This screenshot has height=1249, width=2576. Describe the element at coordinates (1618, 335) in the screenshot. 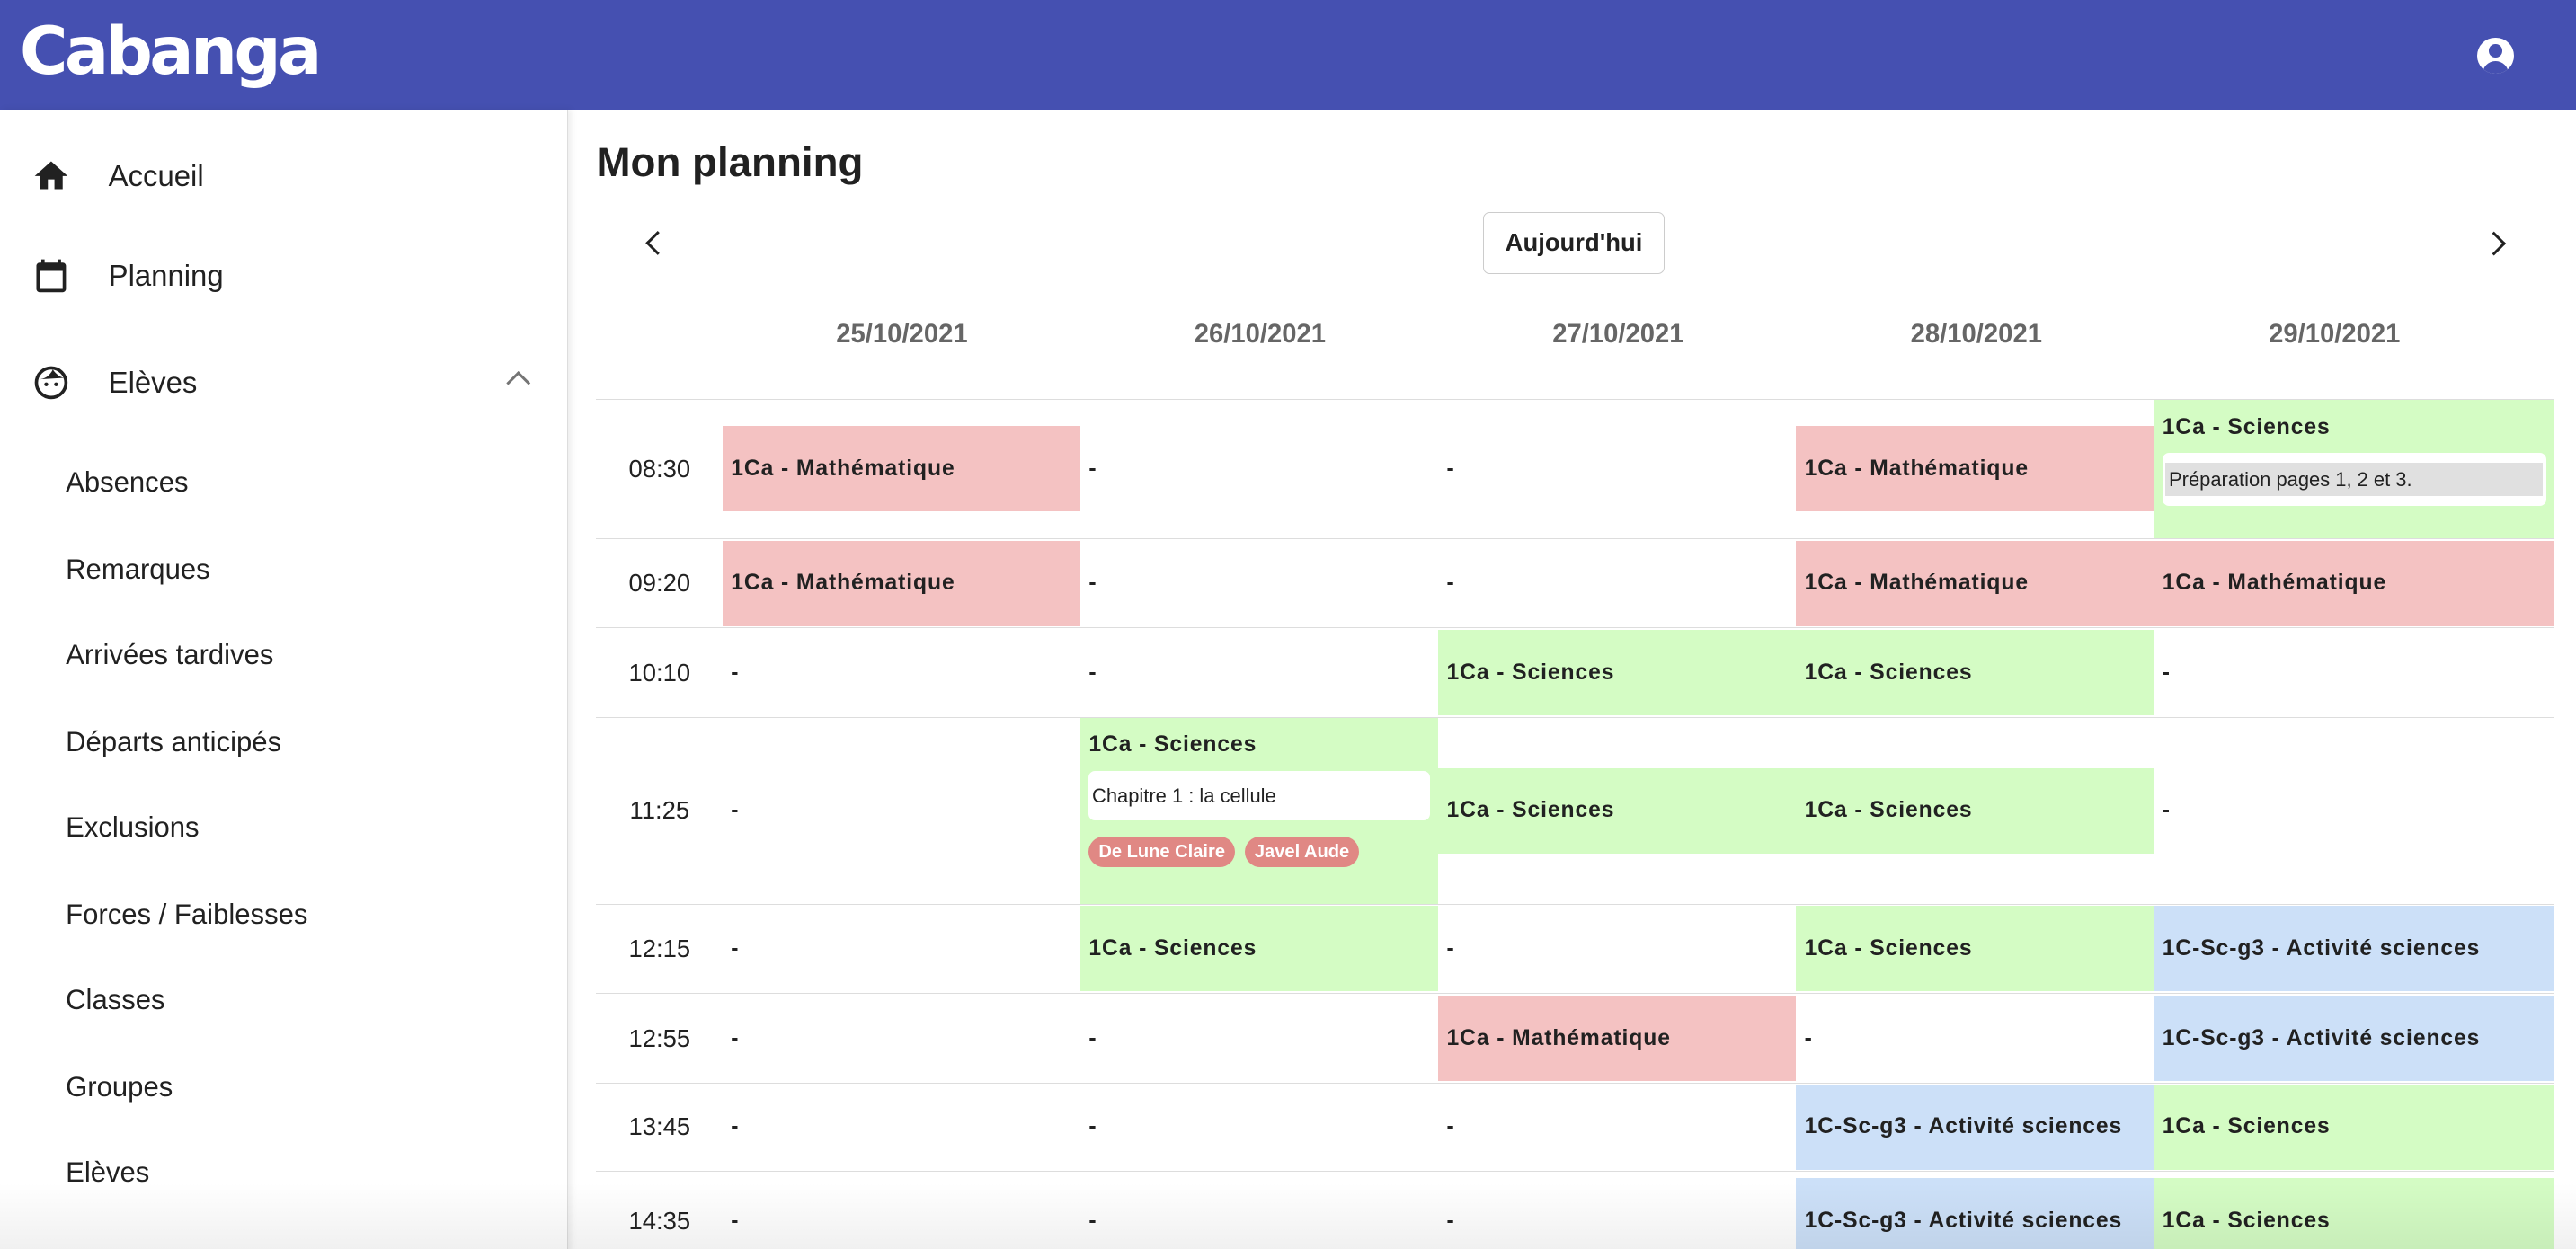

I see `day-header: 27/10/2021` at that location.